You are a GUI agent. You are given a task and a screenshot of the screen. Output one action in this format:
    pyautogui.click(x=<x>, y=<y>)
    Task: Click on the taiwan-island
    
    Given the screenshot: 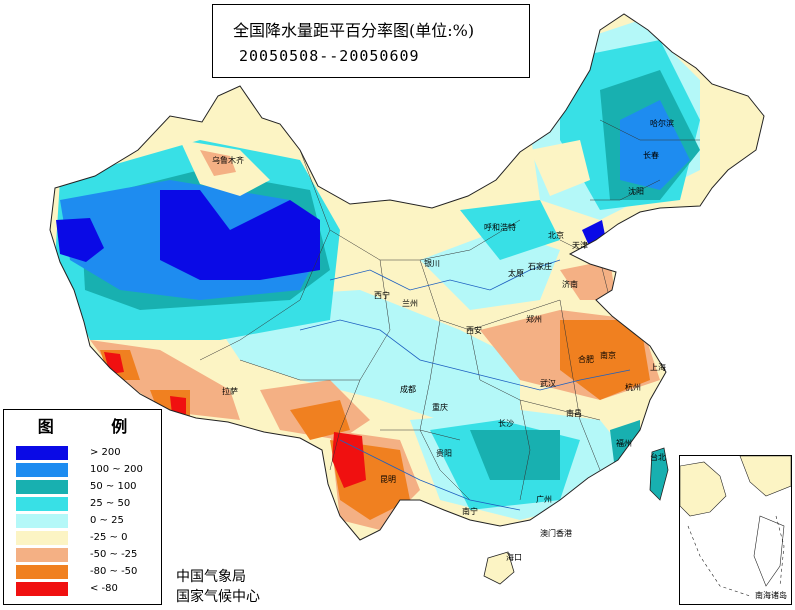 What is the action you would take?
    pyautogui.click(x=659, y=474)
    